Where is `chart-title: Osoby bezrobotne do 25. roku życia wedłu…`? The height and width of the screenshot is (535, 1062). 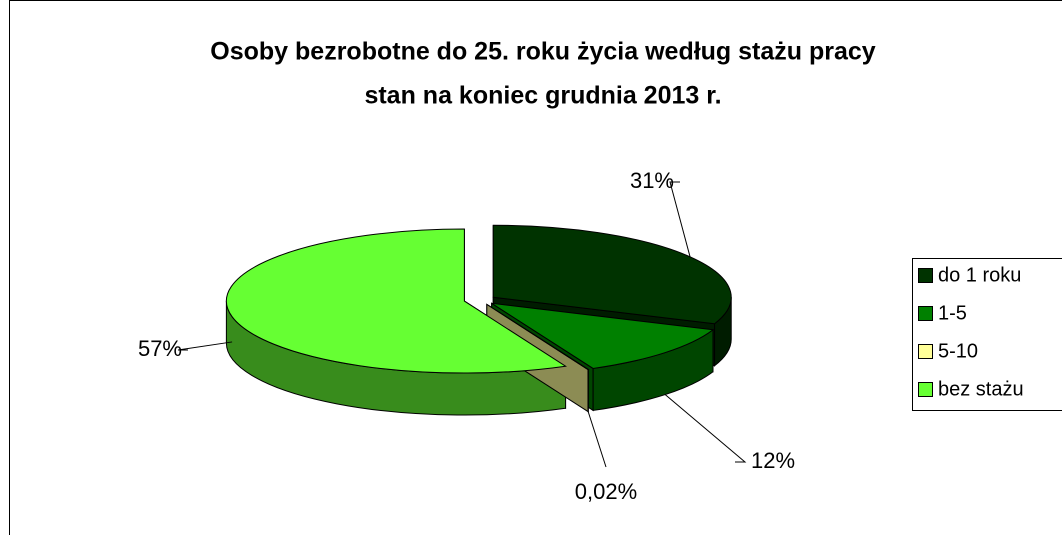 chart-title: Osoby bezrobotne do 25. roku życia wedłu… is located at coordinates (543, 52).